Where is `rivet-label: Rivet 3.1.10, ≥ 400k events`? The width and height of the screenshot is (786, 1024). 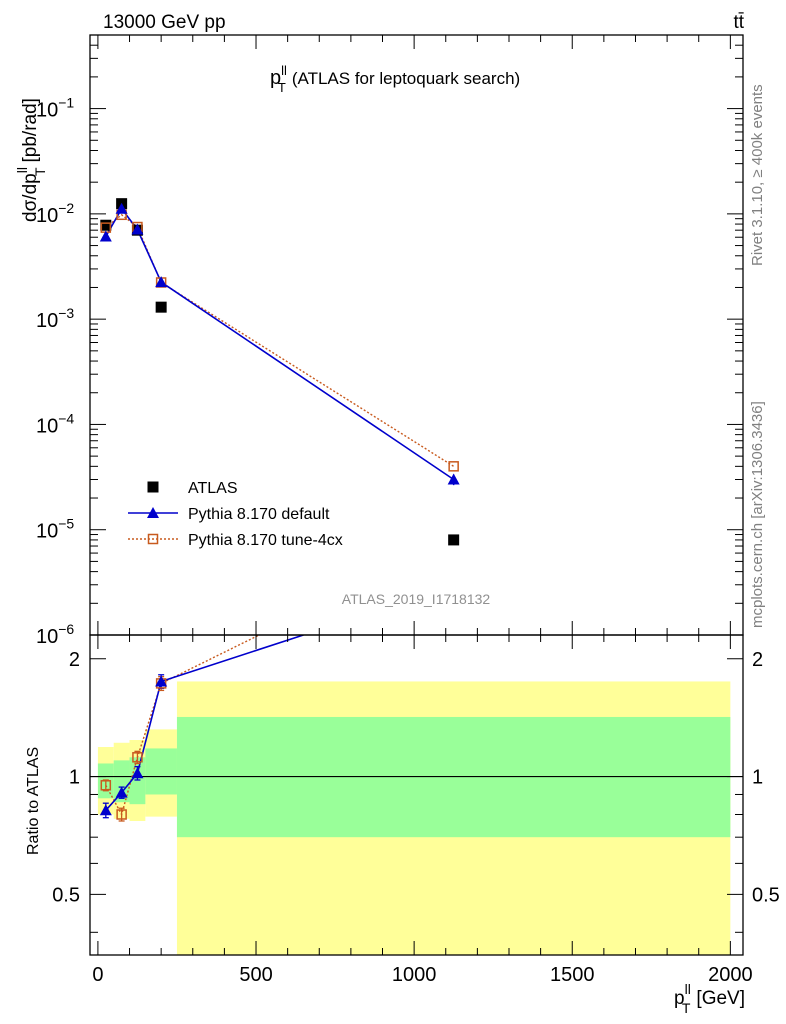
rivet-label: Rivet 3.1.10, ≥ 400k events is located at coordinates (757, 175).